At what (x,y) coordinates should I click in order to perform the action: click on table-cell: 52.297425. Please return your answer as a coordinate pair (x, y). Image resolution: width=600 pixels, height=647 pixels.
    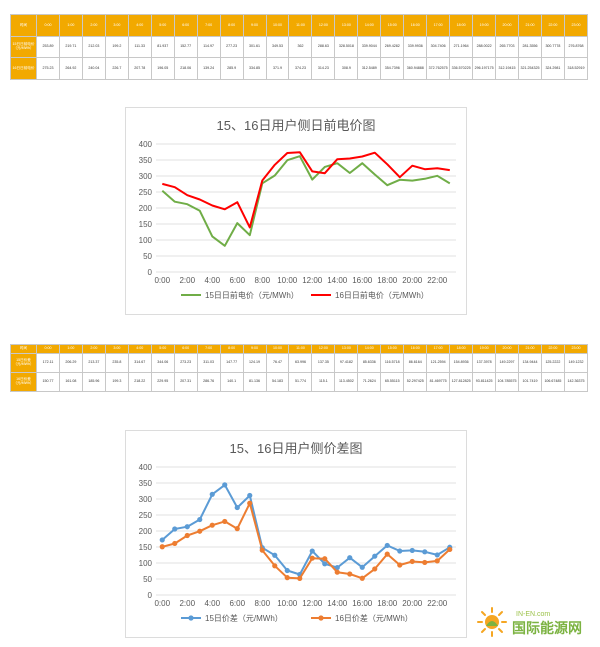
    Looking at the image, I should click on (415, 382).